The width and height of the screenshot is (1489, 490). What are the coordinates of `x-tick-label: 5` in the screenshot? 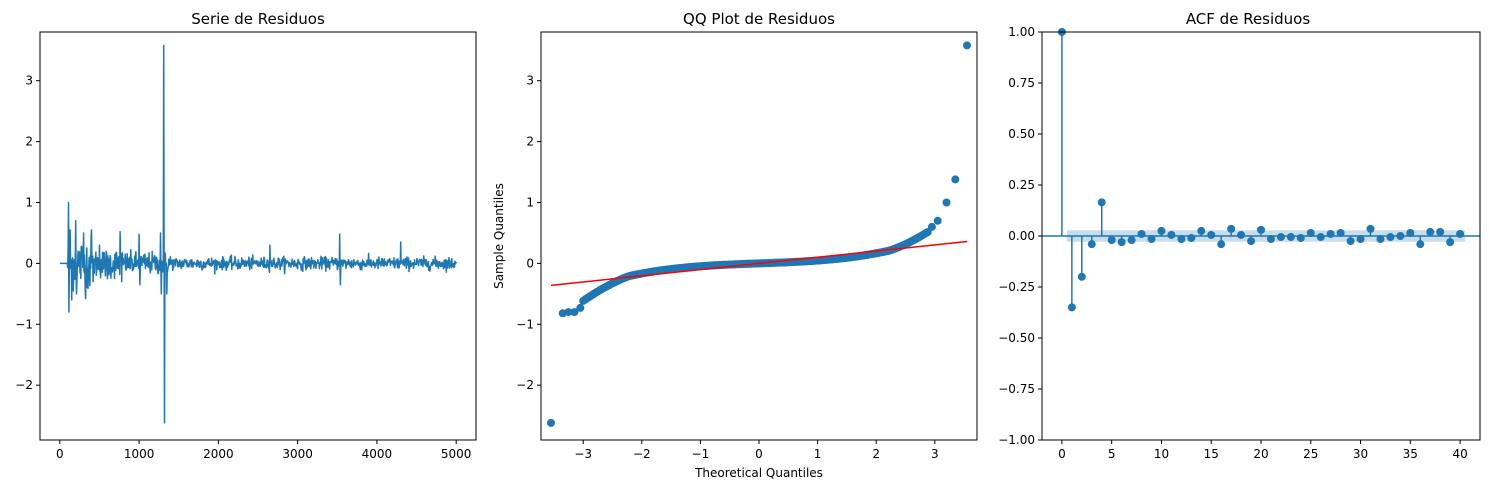 It's located at (1112, 454).